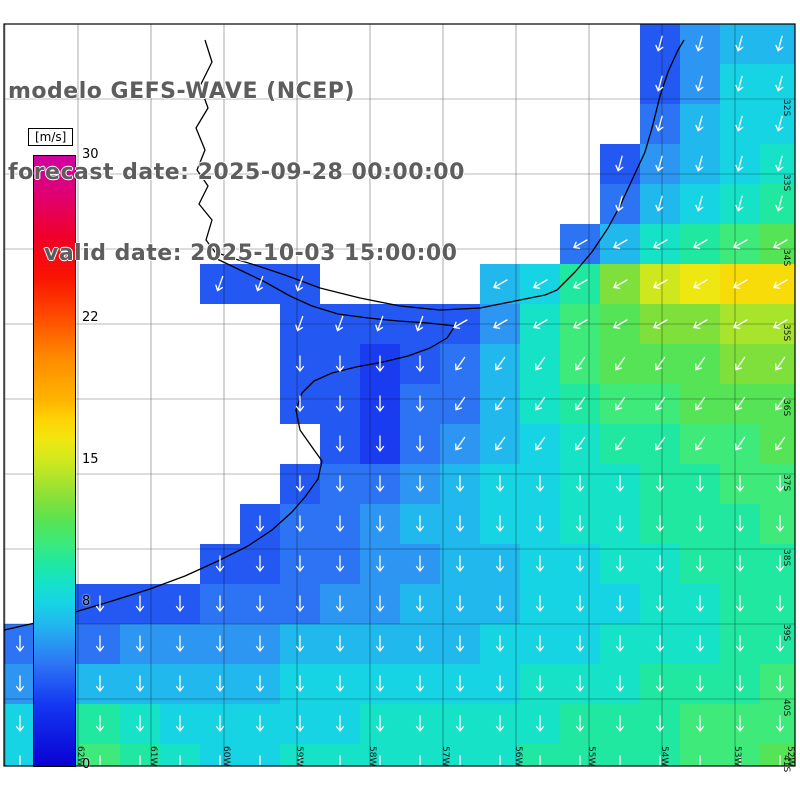  What do you see at coordinates (591, 756) in the screenshot?
I see `lon-label: 55W` at bounding box center [591, 756].